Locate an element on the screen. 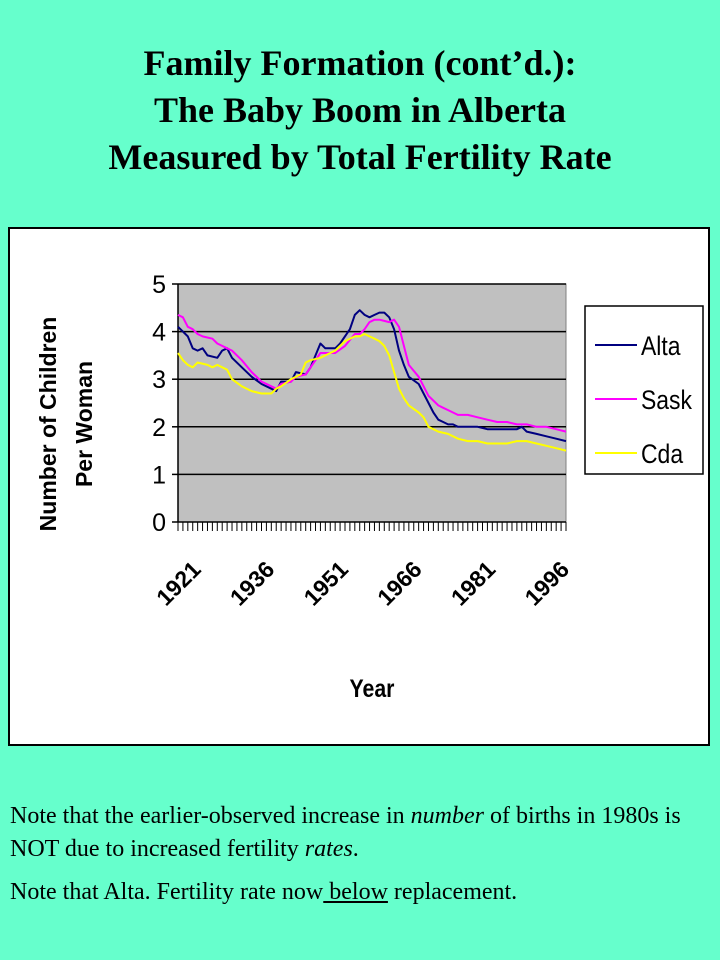 The height and width of the screenshot is (960, 720). y-axis-label-line-1: Number of Children is located at coordinates (48, 424).